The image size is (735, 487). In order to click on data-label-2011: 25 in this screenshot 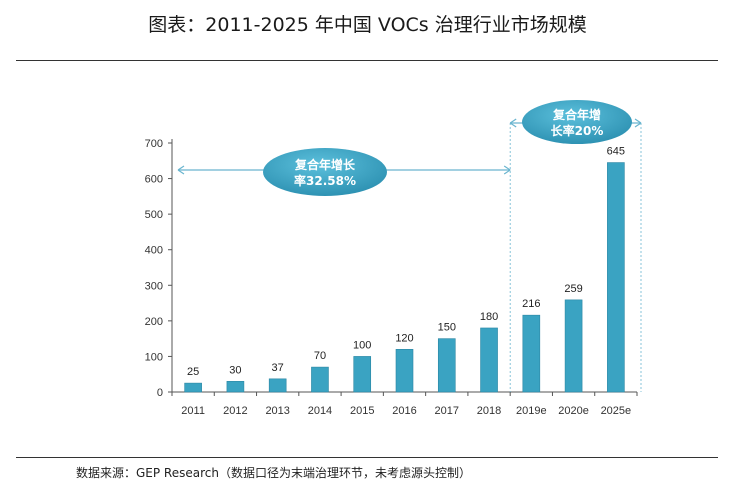, I will do `click(193, 372)`.